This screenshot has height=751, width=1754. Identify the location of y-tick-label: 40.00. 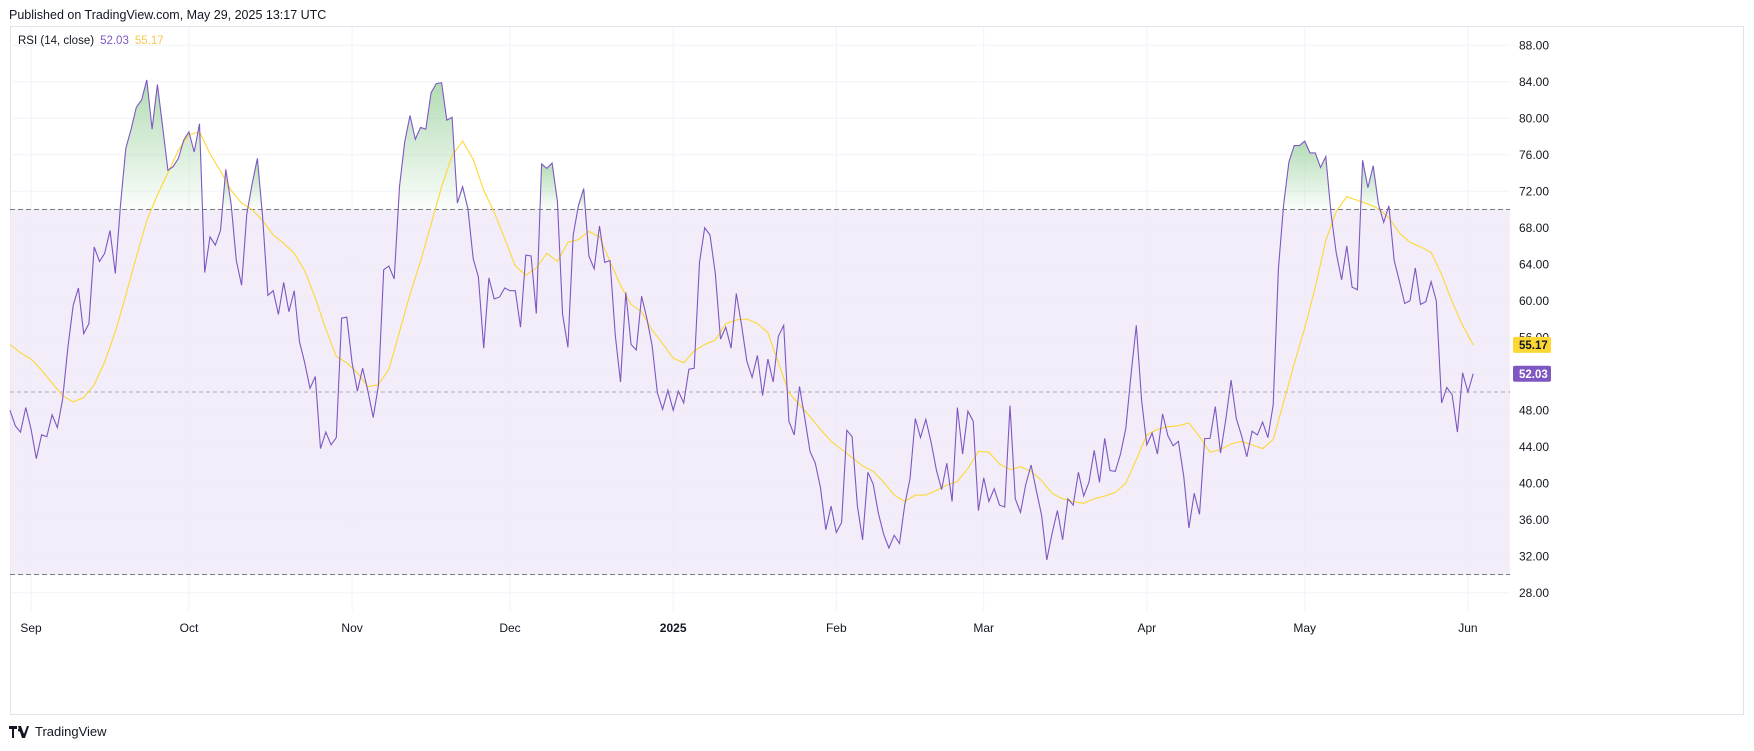
(1534, 483).